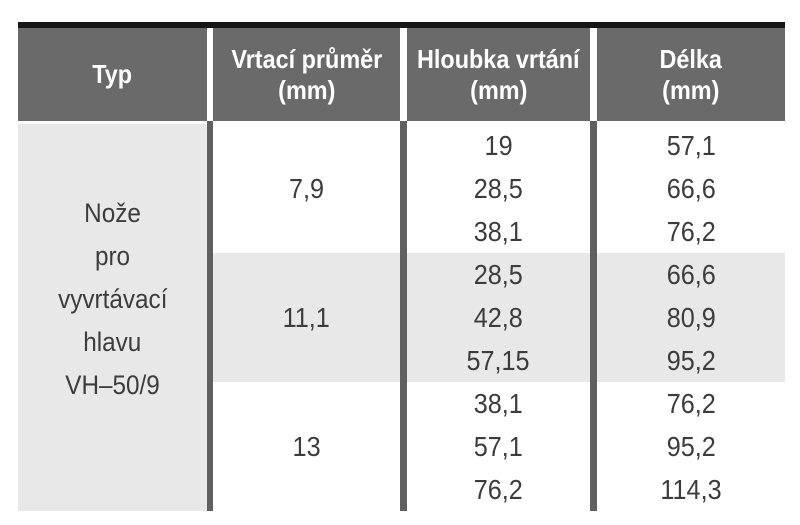  I want to click on header-drill-diameter-label: Vrtací průměr, so click(306, 58).